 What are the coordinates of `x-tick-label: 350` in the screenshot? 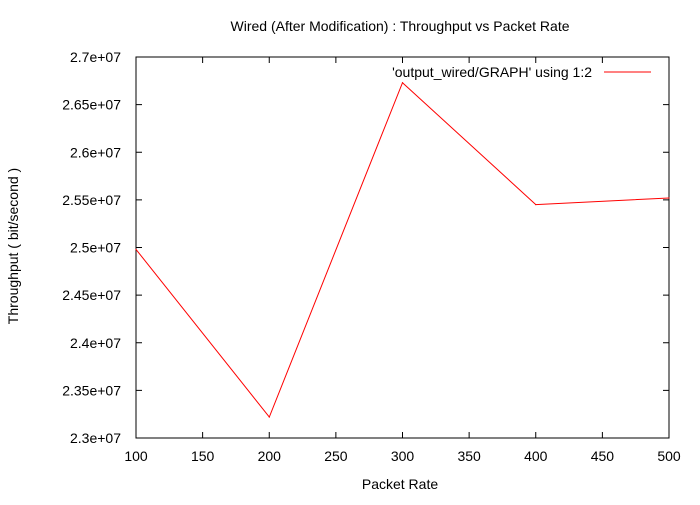 It's located at (469, 456).